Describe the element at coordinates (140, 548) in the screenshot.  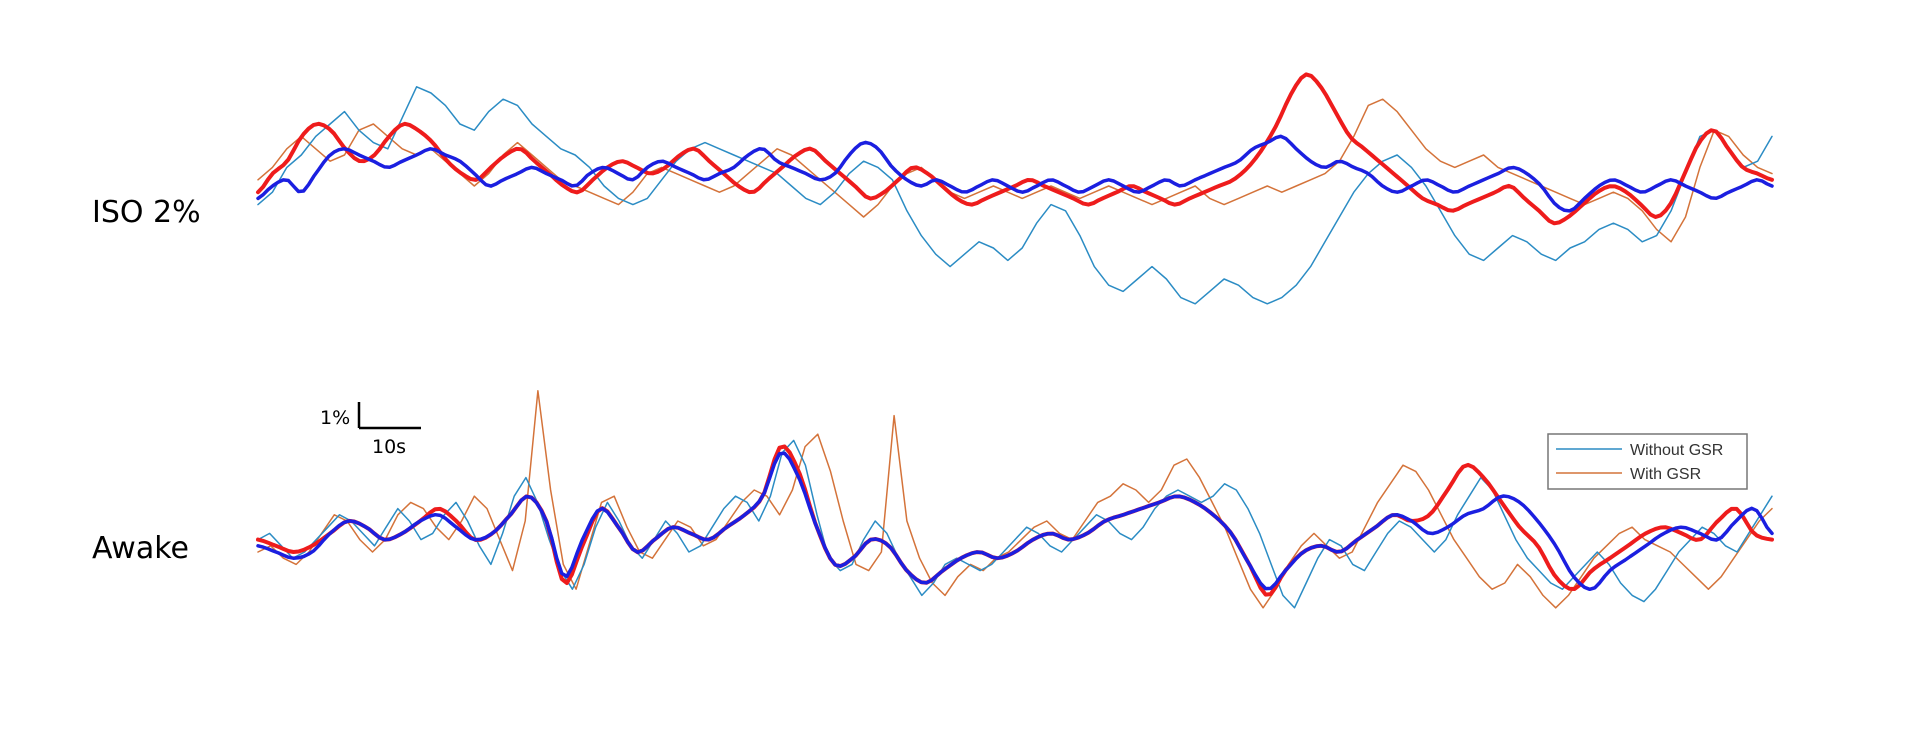
I see `panel-label-awake: Awake` at that location.